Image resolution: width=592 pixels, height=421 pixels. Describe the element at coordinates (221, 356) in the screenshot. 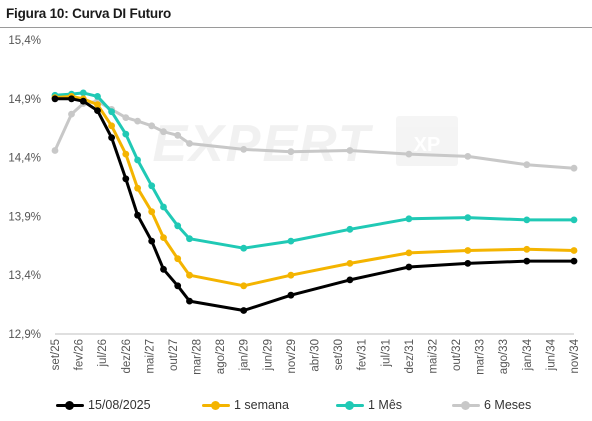

I see `x-tick-label: ago/28` at that location.